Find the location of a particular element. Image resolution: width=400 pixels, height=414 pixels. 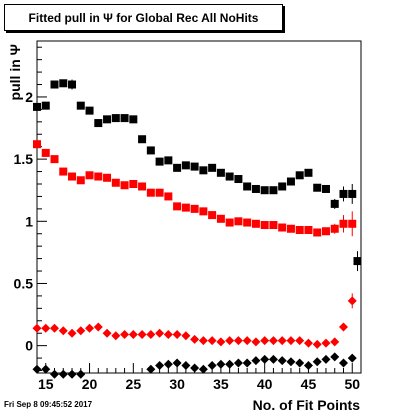

x-tick-label: 40 is located at coordinates (265, 384).